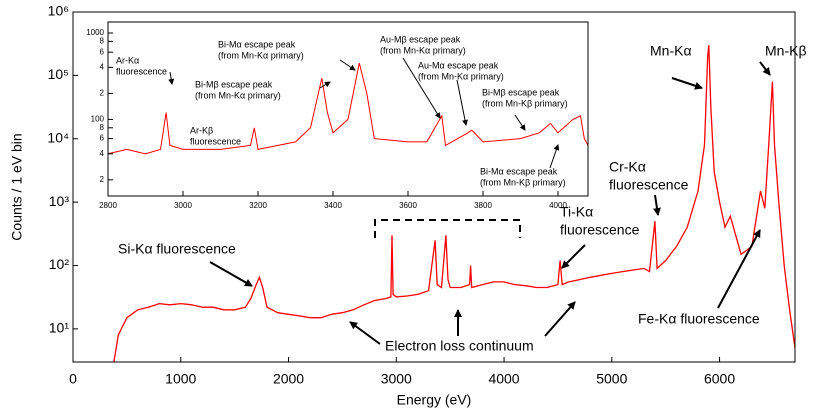 The height and width of the screenshot is (414, 830). I want to click on annotation: Si-Kα fluorescence, so click(177, 249).